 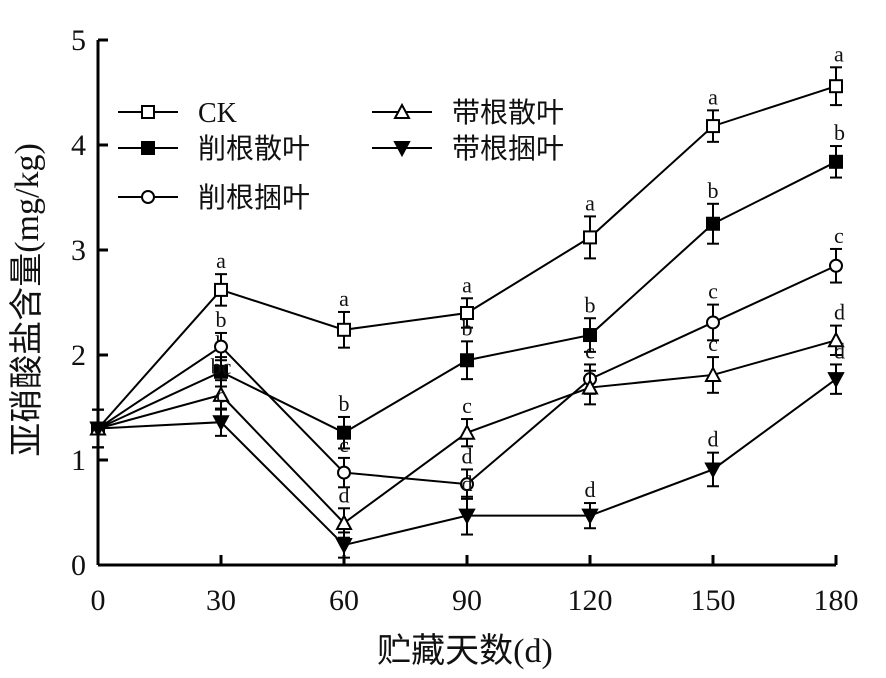 I want to click on legend-item-2: 削根散叶, so click(x=214, y=149).